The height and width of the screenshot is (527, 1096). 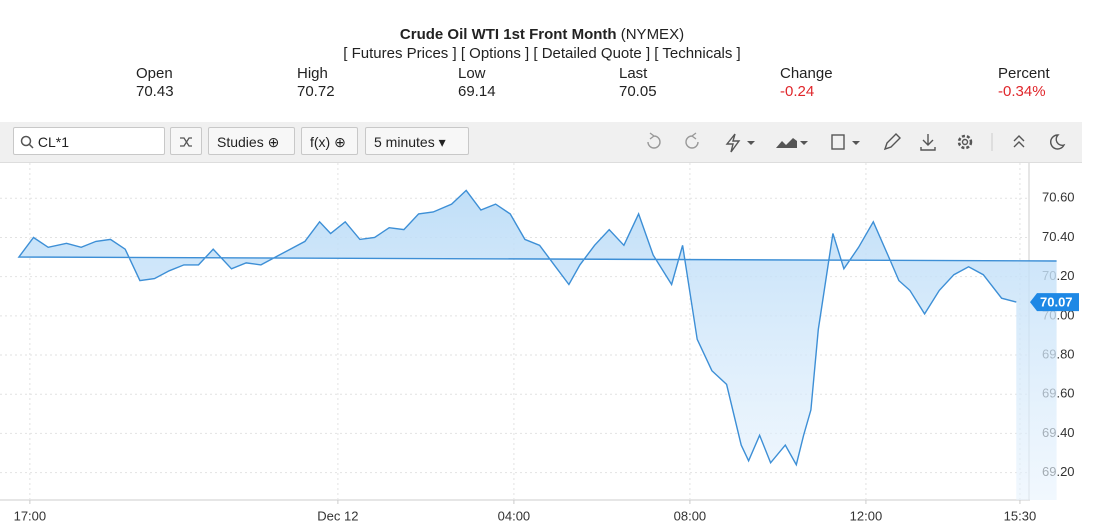 What do you see at coordinates (638, 91) in the screenshot?
I see `quote-value: 70.05` at bounding box center [638, 91].